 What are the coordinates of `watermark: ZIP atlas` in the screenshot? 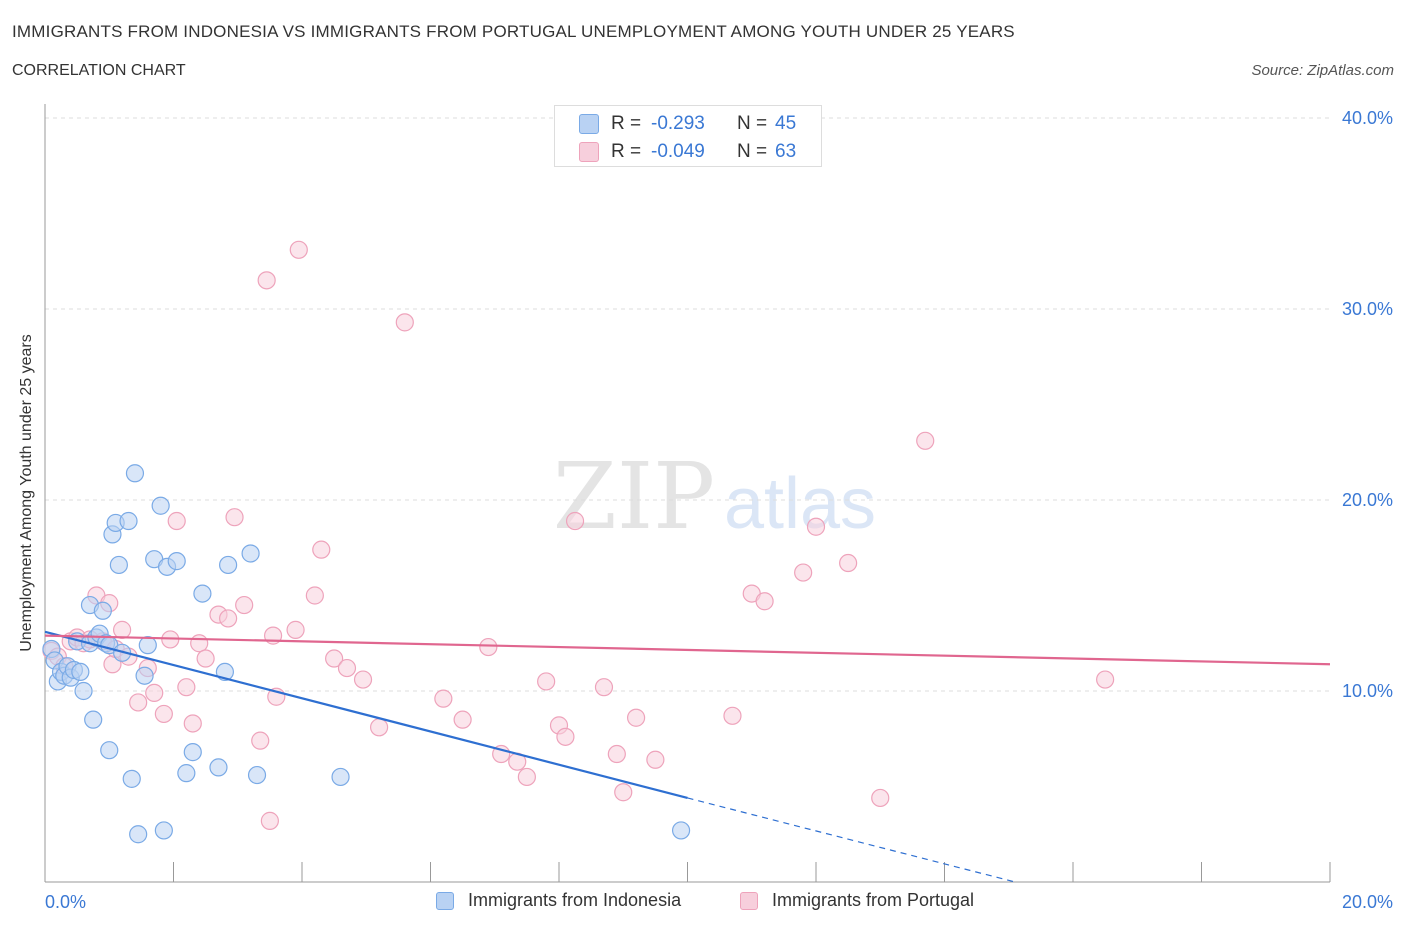 It's located at (714, 496).